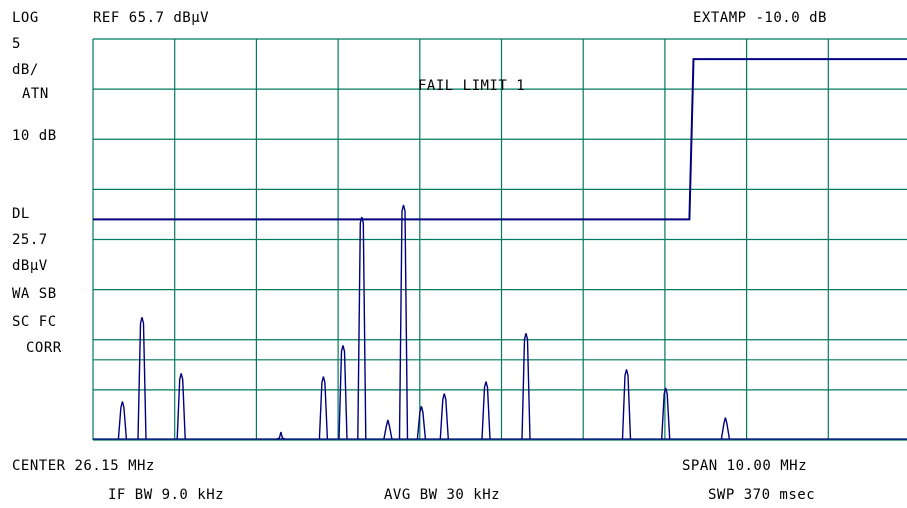 This screenshot has width=907, height=508. I want to click on center-frequency-label: CENTER 26.15 MHz, so click(83, 466).